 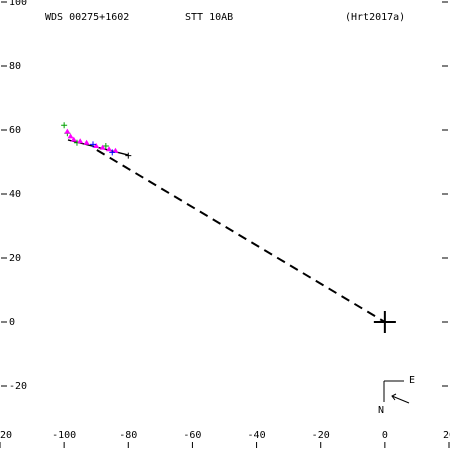 What do you see at coordinates (15, 194) in the screenshot?
I see `y-tick-label: 40` at bounding box center [15, 194].